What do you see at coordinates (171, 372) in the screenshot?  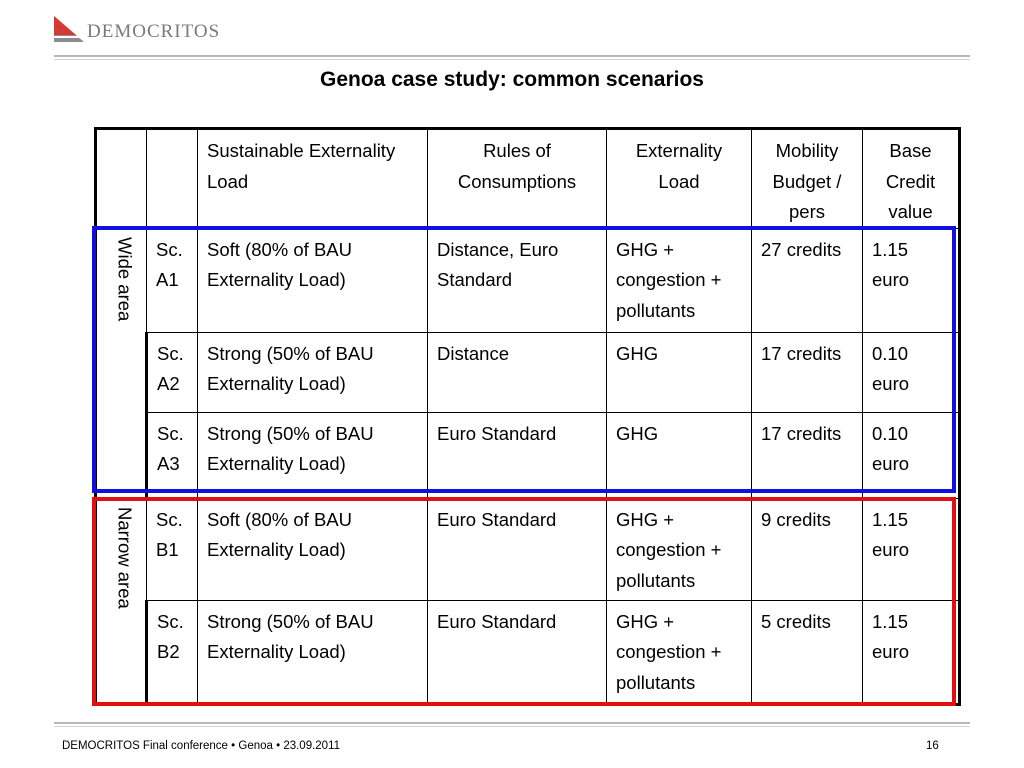 I see `table-cell: Sc. A2` at bounding box center [171, 372].